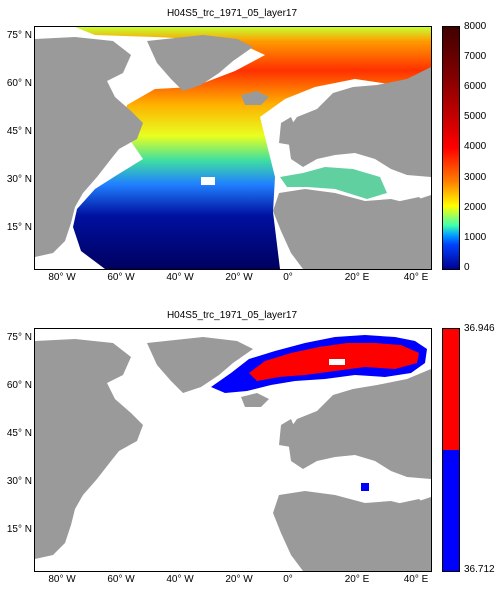 Image resolution: width=500 pixels, height=600 pixels. Describe the element at coordinates (475, 146) in the screenshot. I see `panel1-colorbar-tick: 4000` at that location.